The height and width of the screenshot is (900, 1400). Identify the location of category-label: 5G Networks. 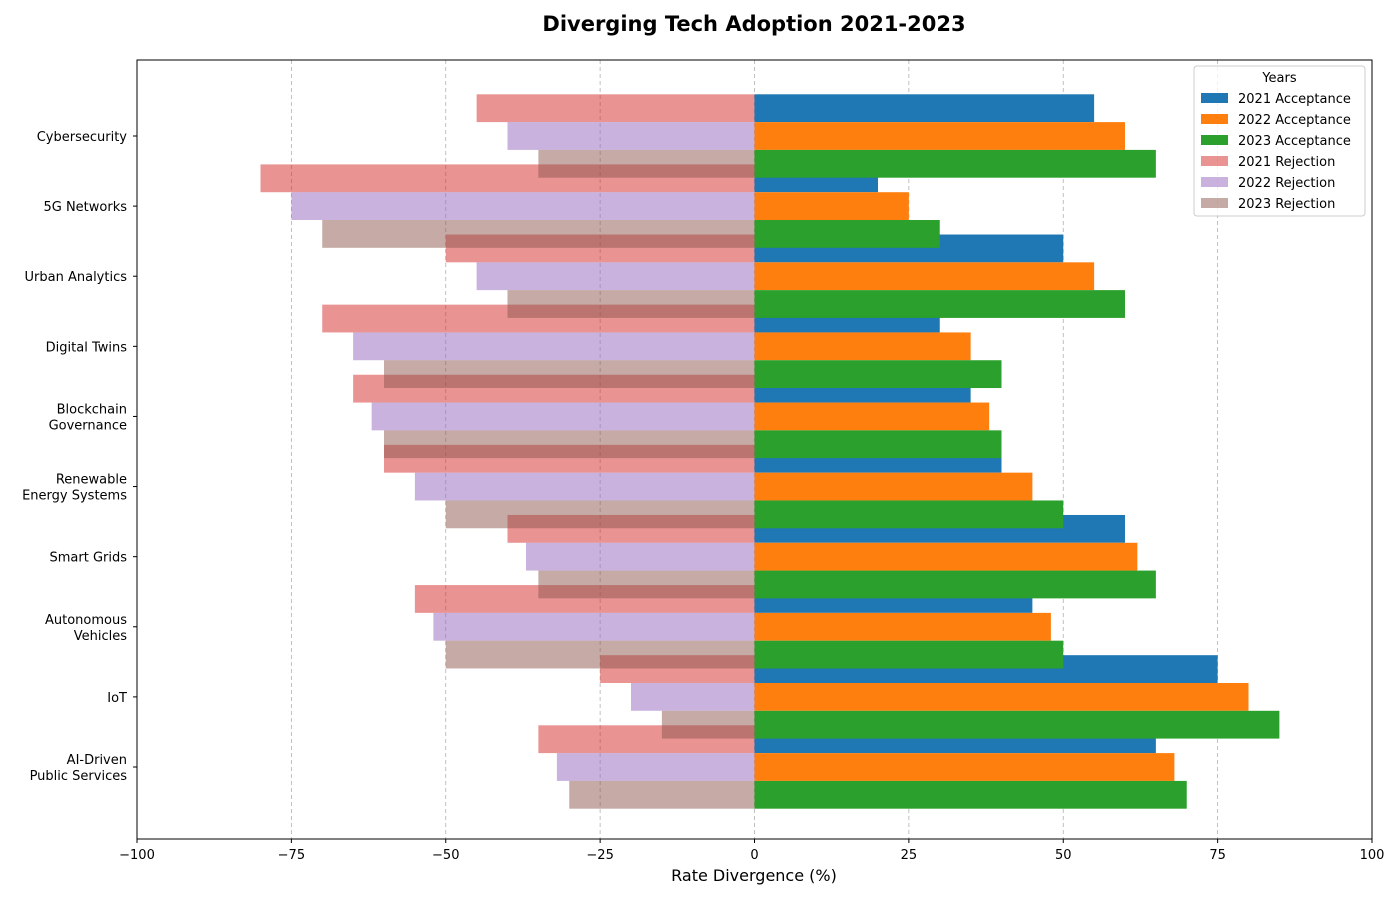
(85, 207).